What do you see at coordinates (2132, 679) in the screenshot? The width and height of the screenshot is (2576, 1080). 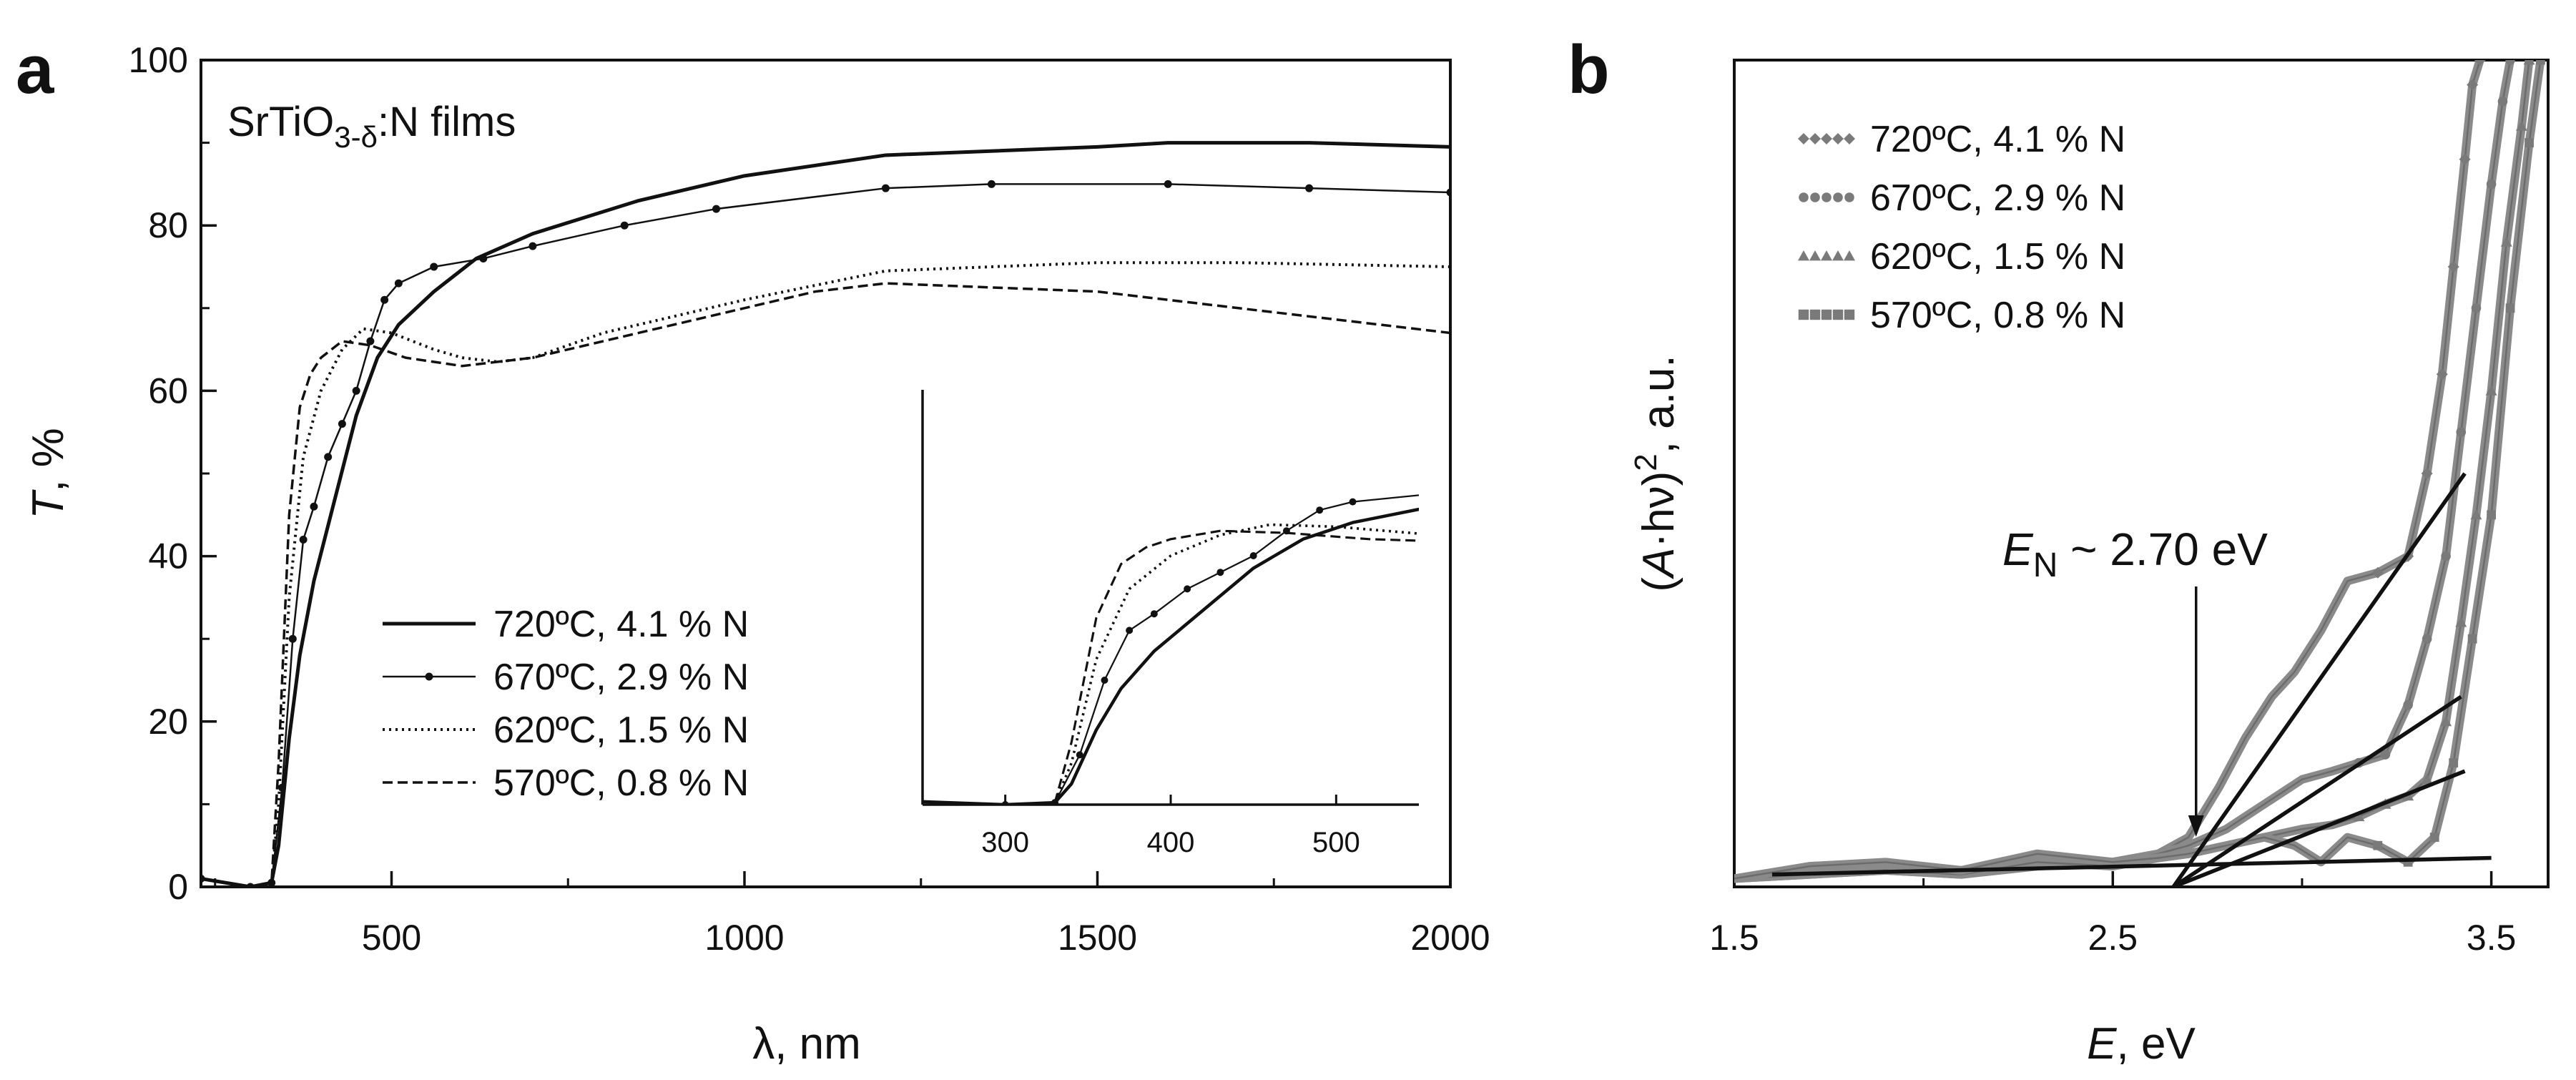 I see `fit-lines-b` at bounding box center [2132, 679].